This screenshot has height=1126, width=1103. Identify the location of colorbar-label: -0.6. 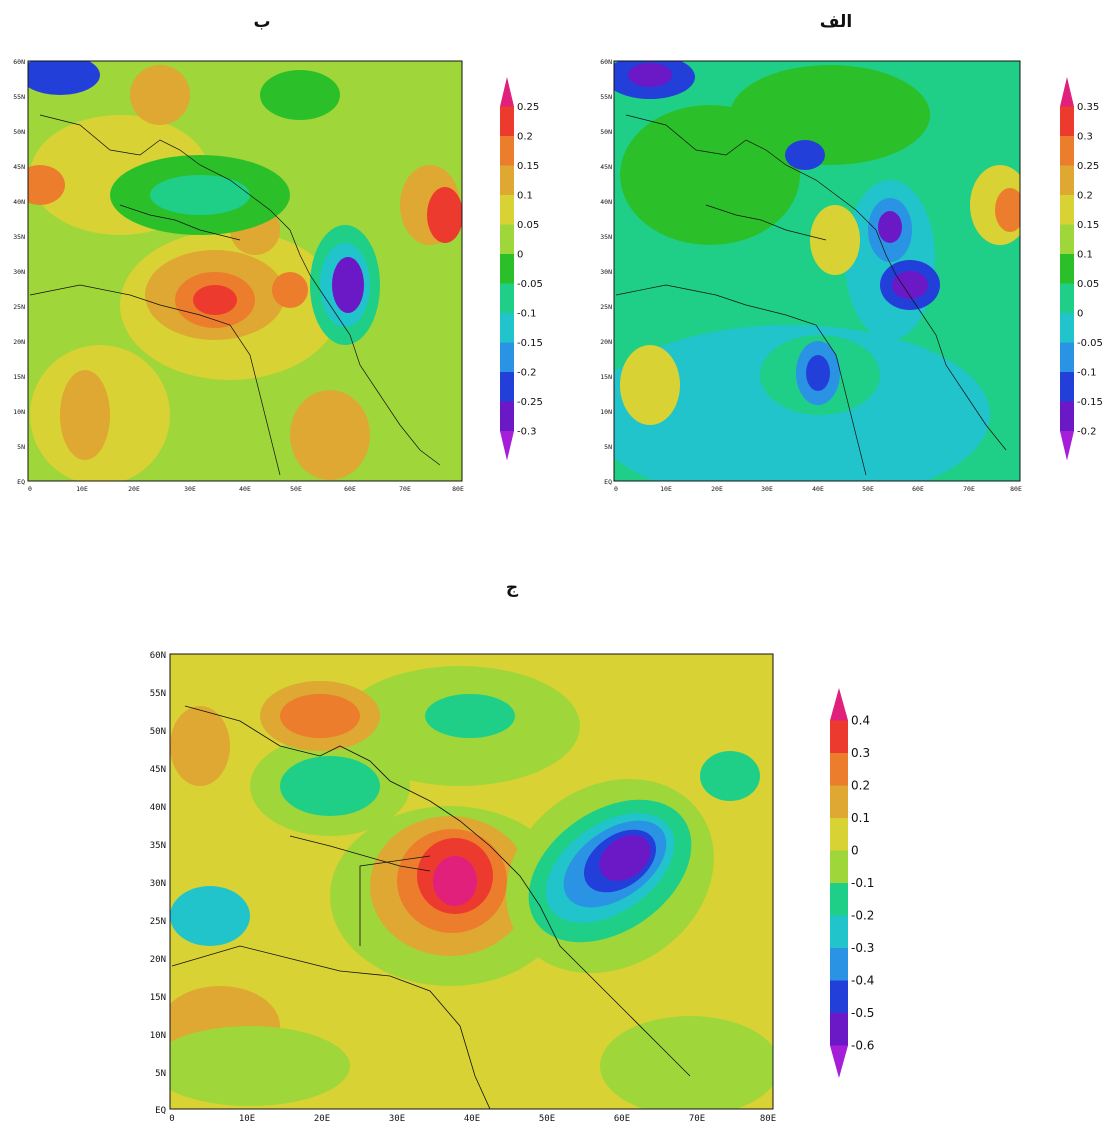
(862, 1046).